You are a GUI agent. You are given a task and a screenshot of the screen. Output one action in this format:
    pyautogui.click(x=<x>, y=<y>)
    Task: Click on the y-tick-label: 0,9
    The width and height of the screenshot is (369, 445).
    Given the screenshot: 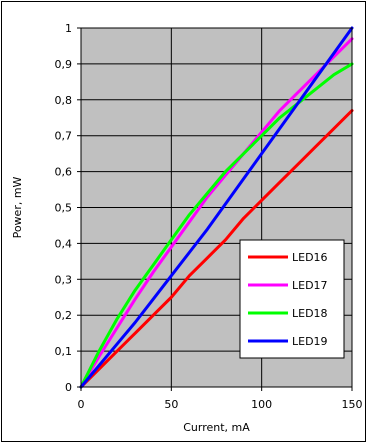 What is the action you would take?
    pyautogui.click(x=64, y=64)
    